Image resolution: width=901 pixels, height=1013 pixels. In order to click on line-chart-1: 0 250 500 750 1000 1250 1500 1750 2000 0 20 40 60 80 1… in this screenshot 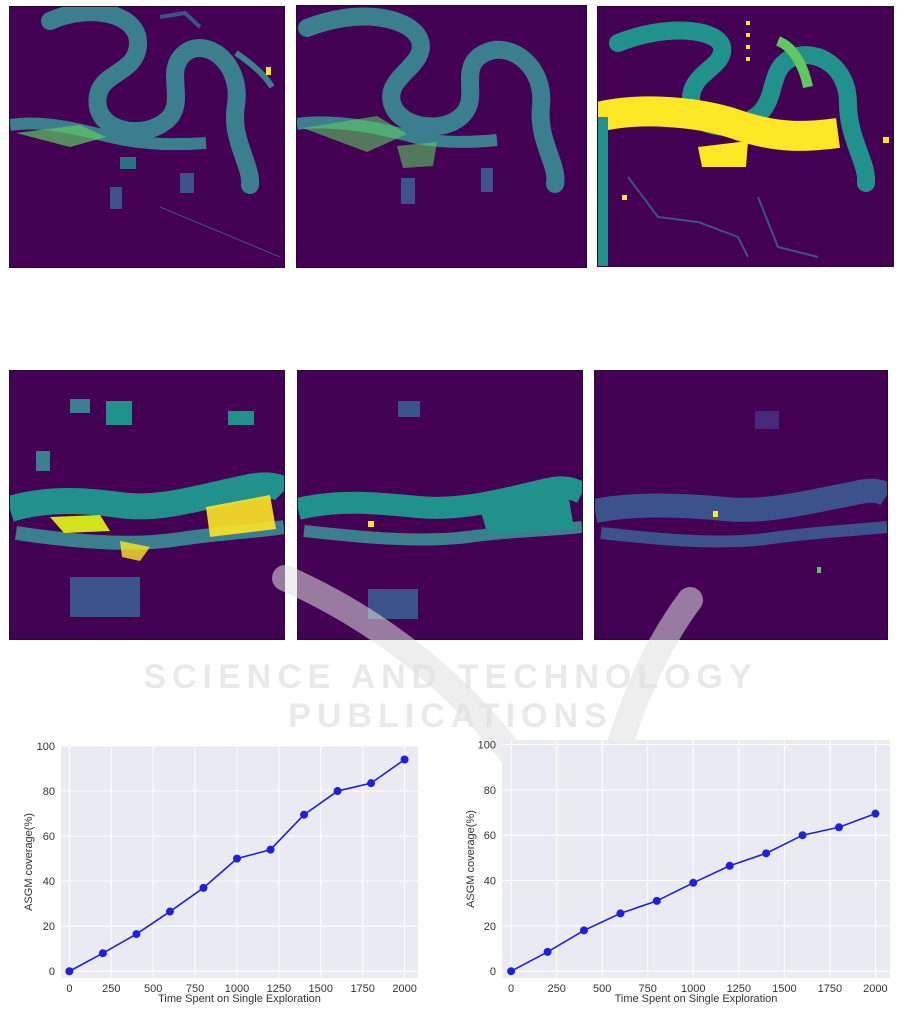, I will do `click(220, 873)`.